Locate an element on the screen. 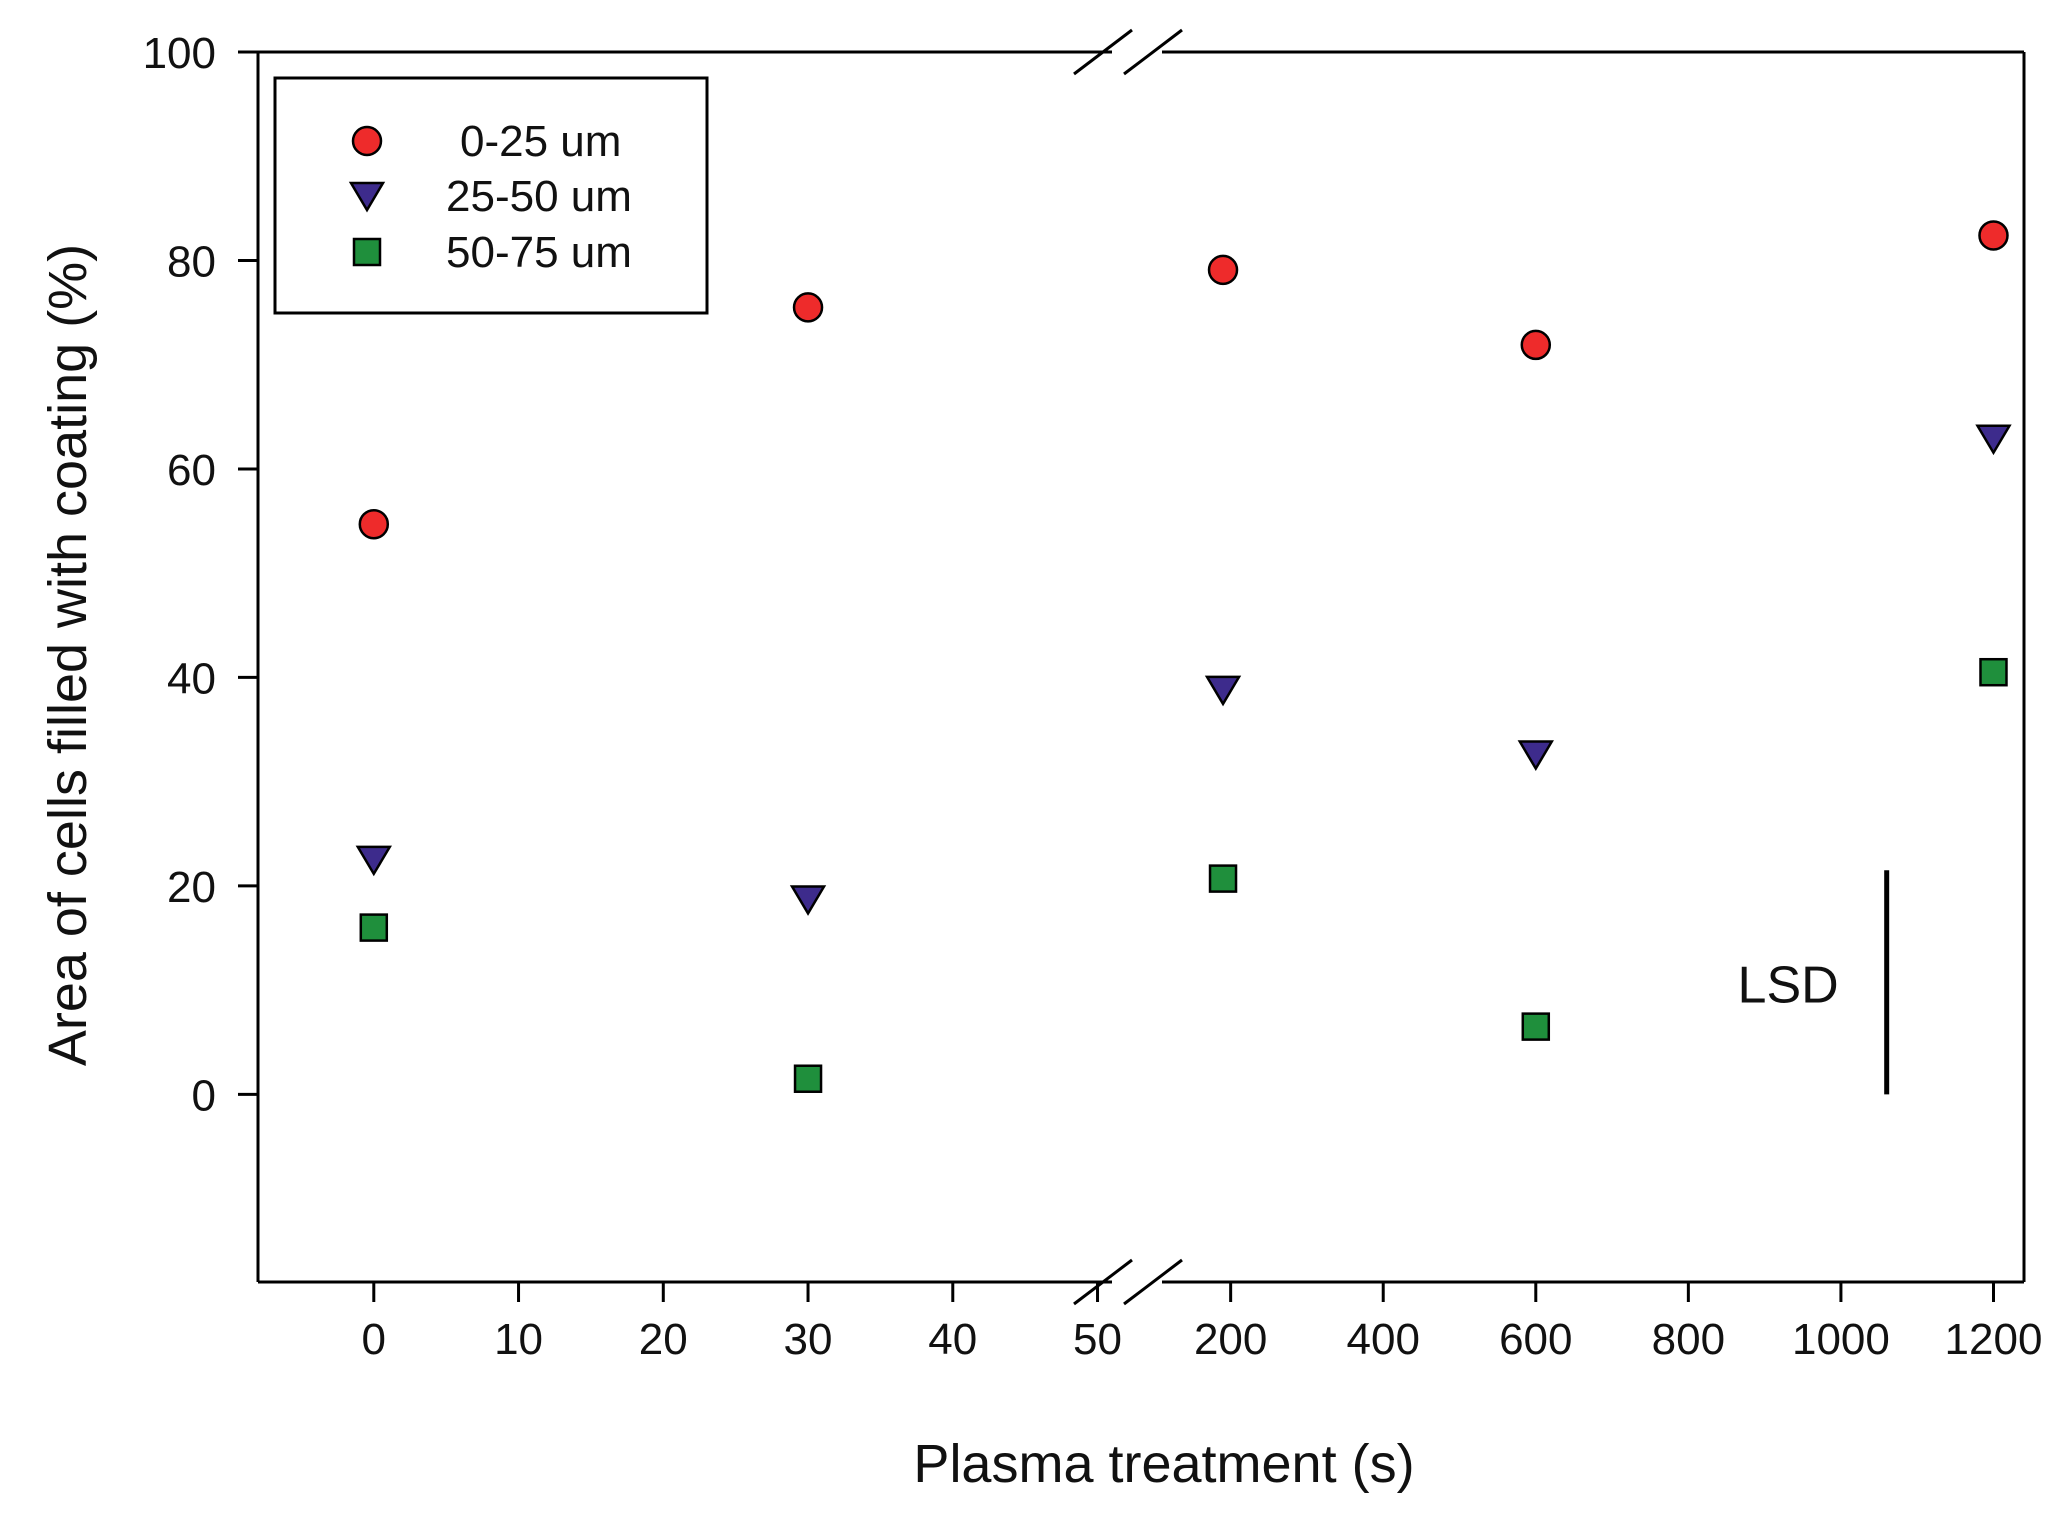 This screenshot has width=2052, height=1526. x-tick-label: 10 is located at coordinates (518, 1339).